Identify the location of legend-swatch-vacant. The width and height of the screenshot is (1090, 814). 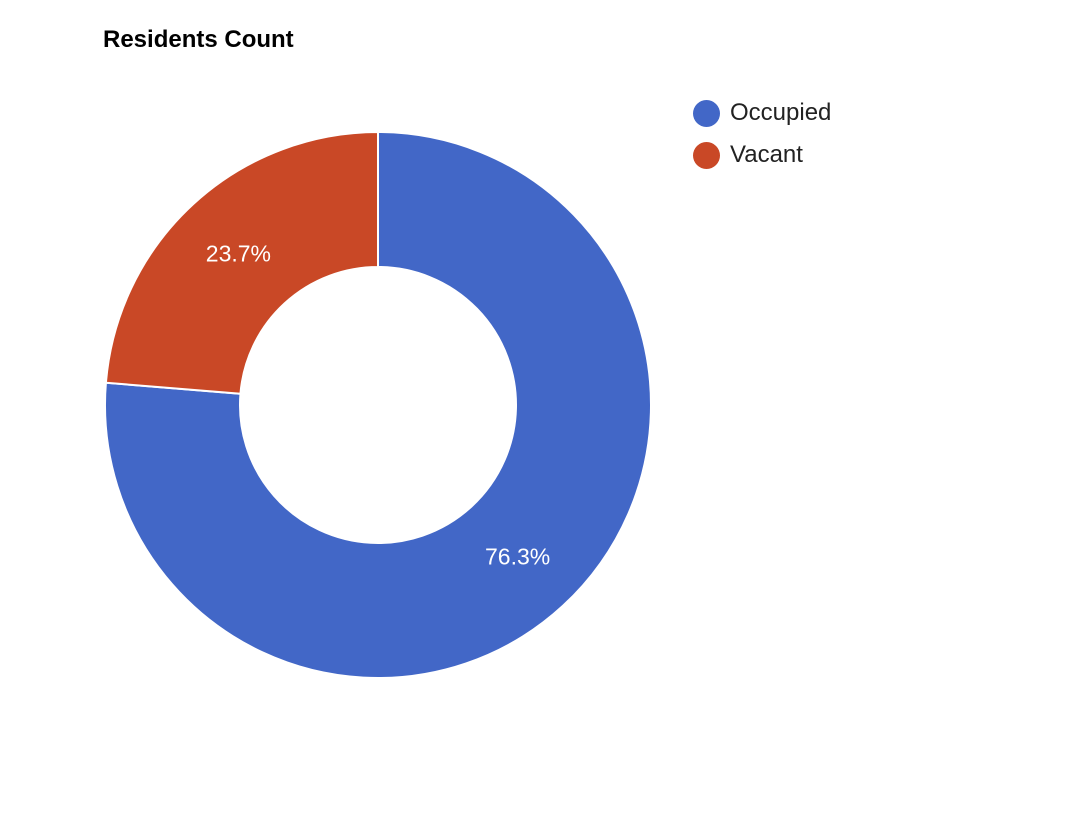
(706, 155).